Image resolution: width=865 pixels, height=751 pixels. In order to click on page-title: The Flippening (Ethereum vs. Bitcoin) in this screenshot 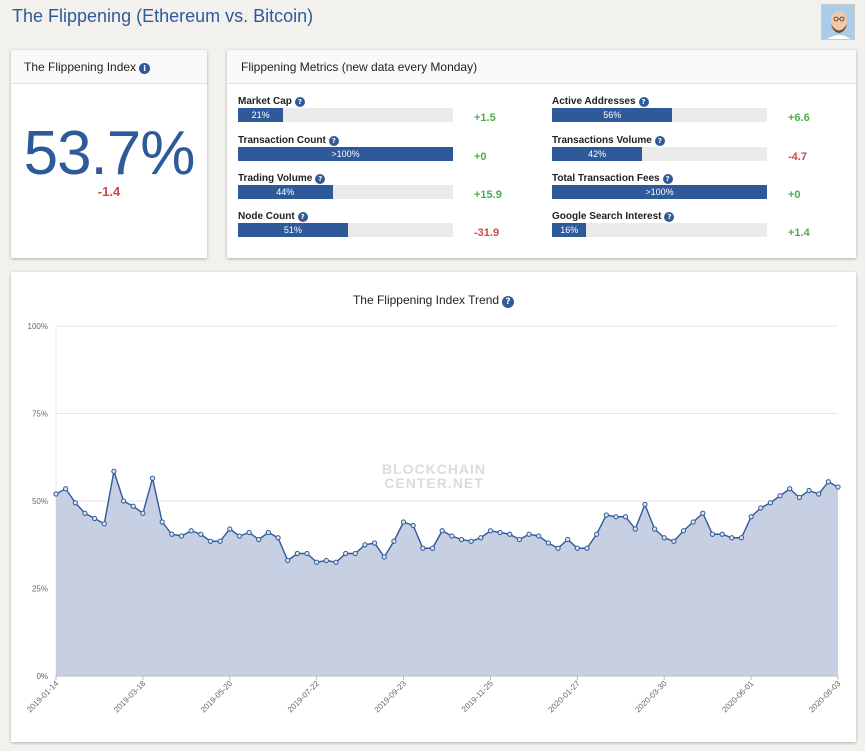, I will do `click(163, 16)`.